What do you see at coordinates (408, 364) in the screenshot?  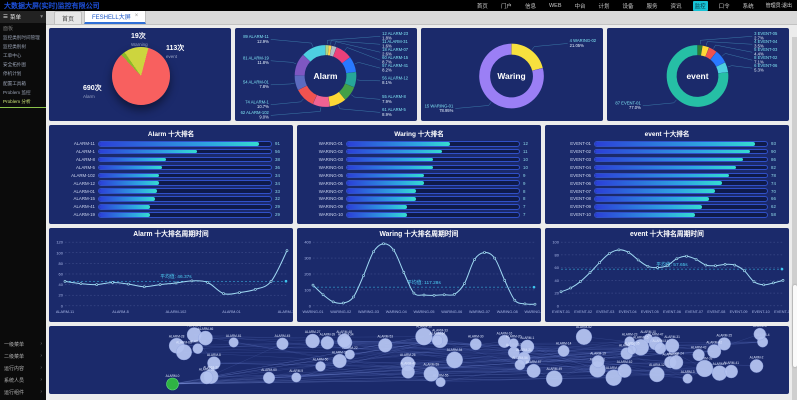 I see `svg-text: ALARM-40` at bounding box center [408, 364].